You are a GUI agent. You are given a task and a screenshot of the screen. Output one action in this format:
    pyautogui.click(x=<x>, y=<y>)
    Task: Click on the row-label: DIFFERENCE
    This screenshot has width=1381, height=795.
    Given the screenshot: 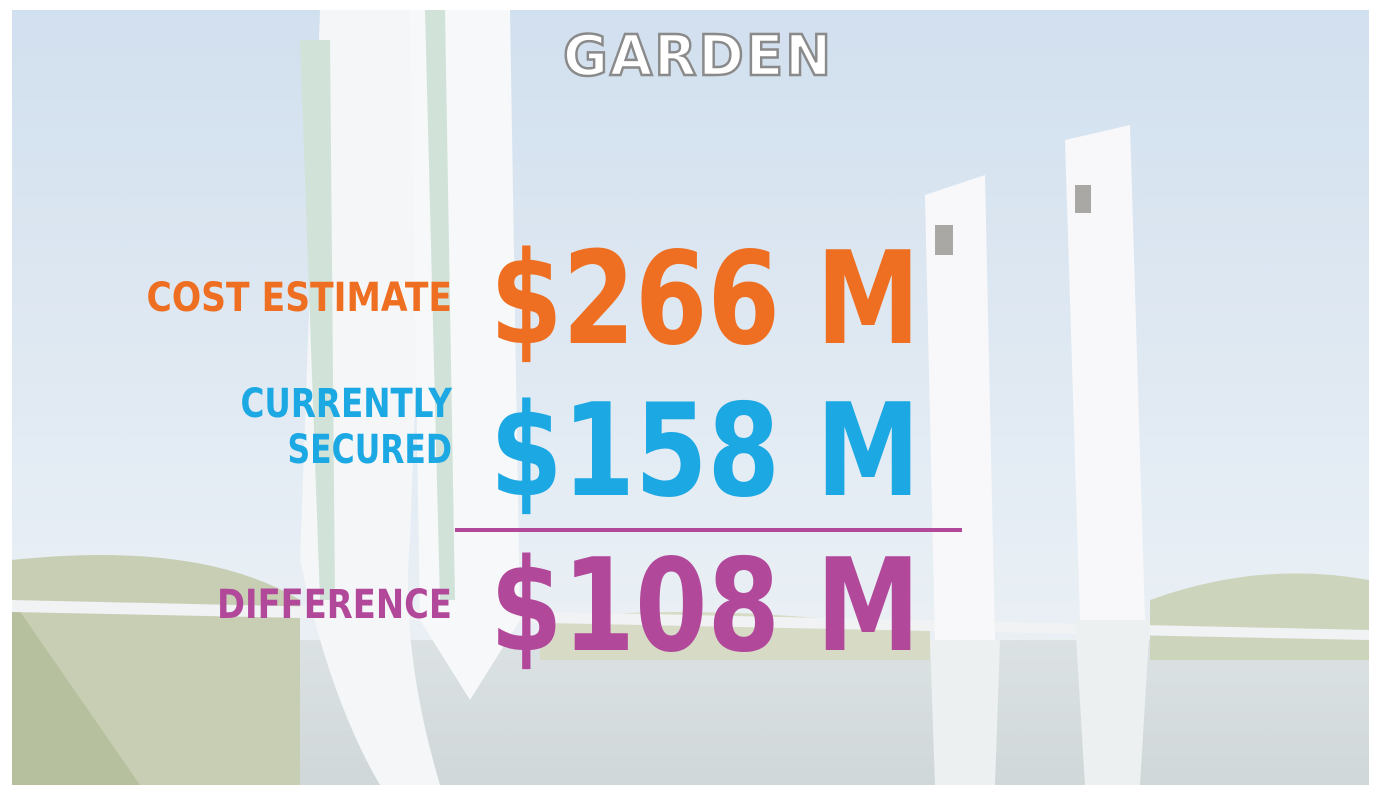 What is the action you would take?
    pyautogui.click(x=334, y=605)
    